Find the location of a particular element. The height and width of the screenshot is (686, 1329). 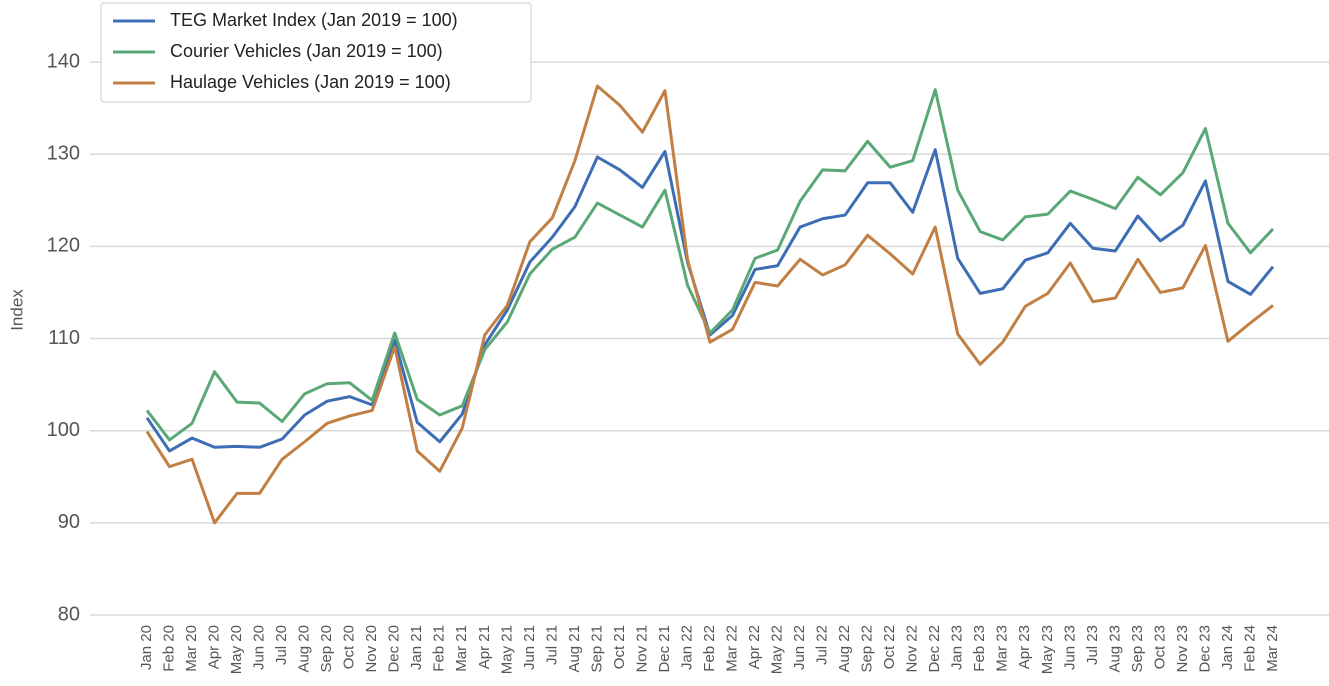

x-tick-label: Mar 20 is located at coordinates (191, 648).